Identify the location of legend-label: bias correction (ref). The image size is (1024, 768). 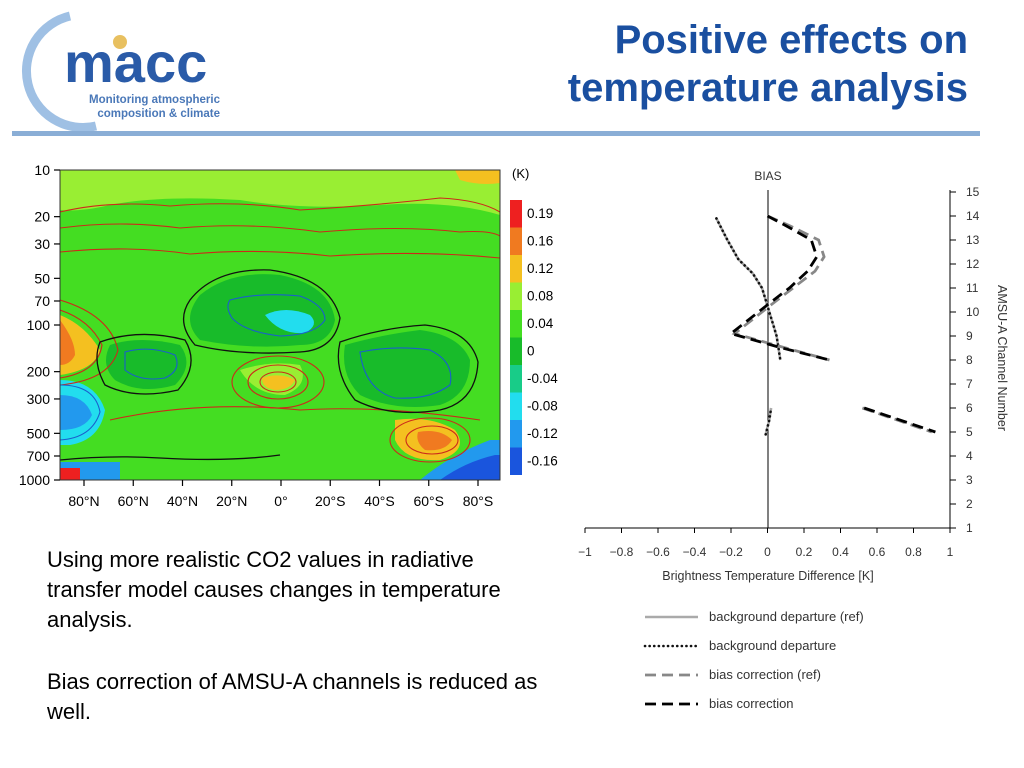
(765, 674).